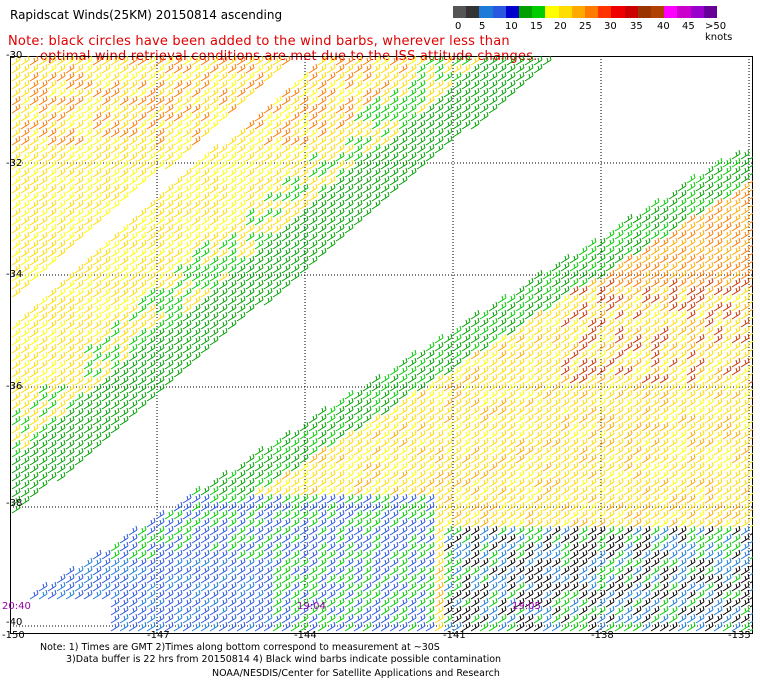  What do you see at coordinates (14, 163) in the screenshot?
I see `lat-label-32: -32` at bounding box center [14, 163].